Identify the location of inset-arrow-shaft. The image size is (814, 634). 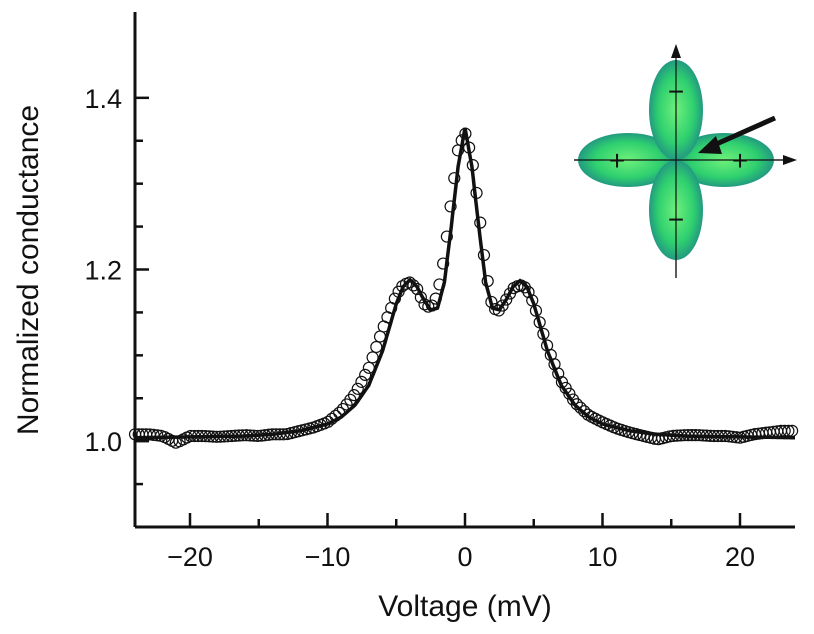
(743, 132).